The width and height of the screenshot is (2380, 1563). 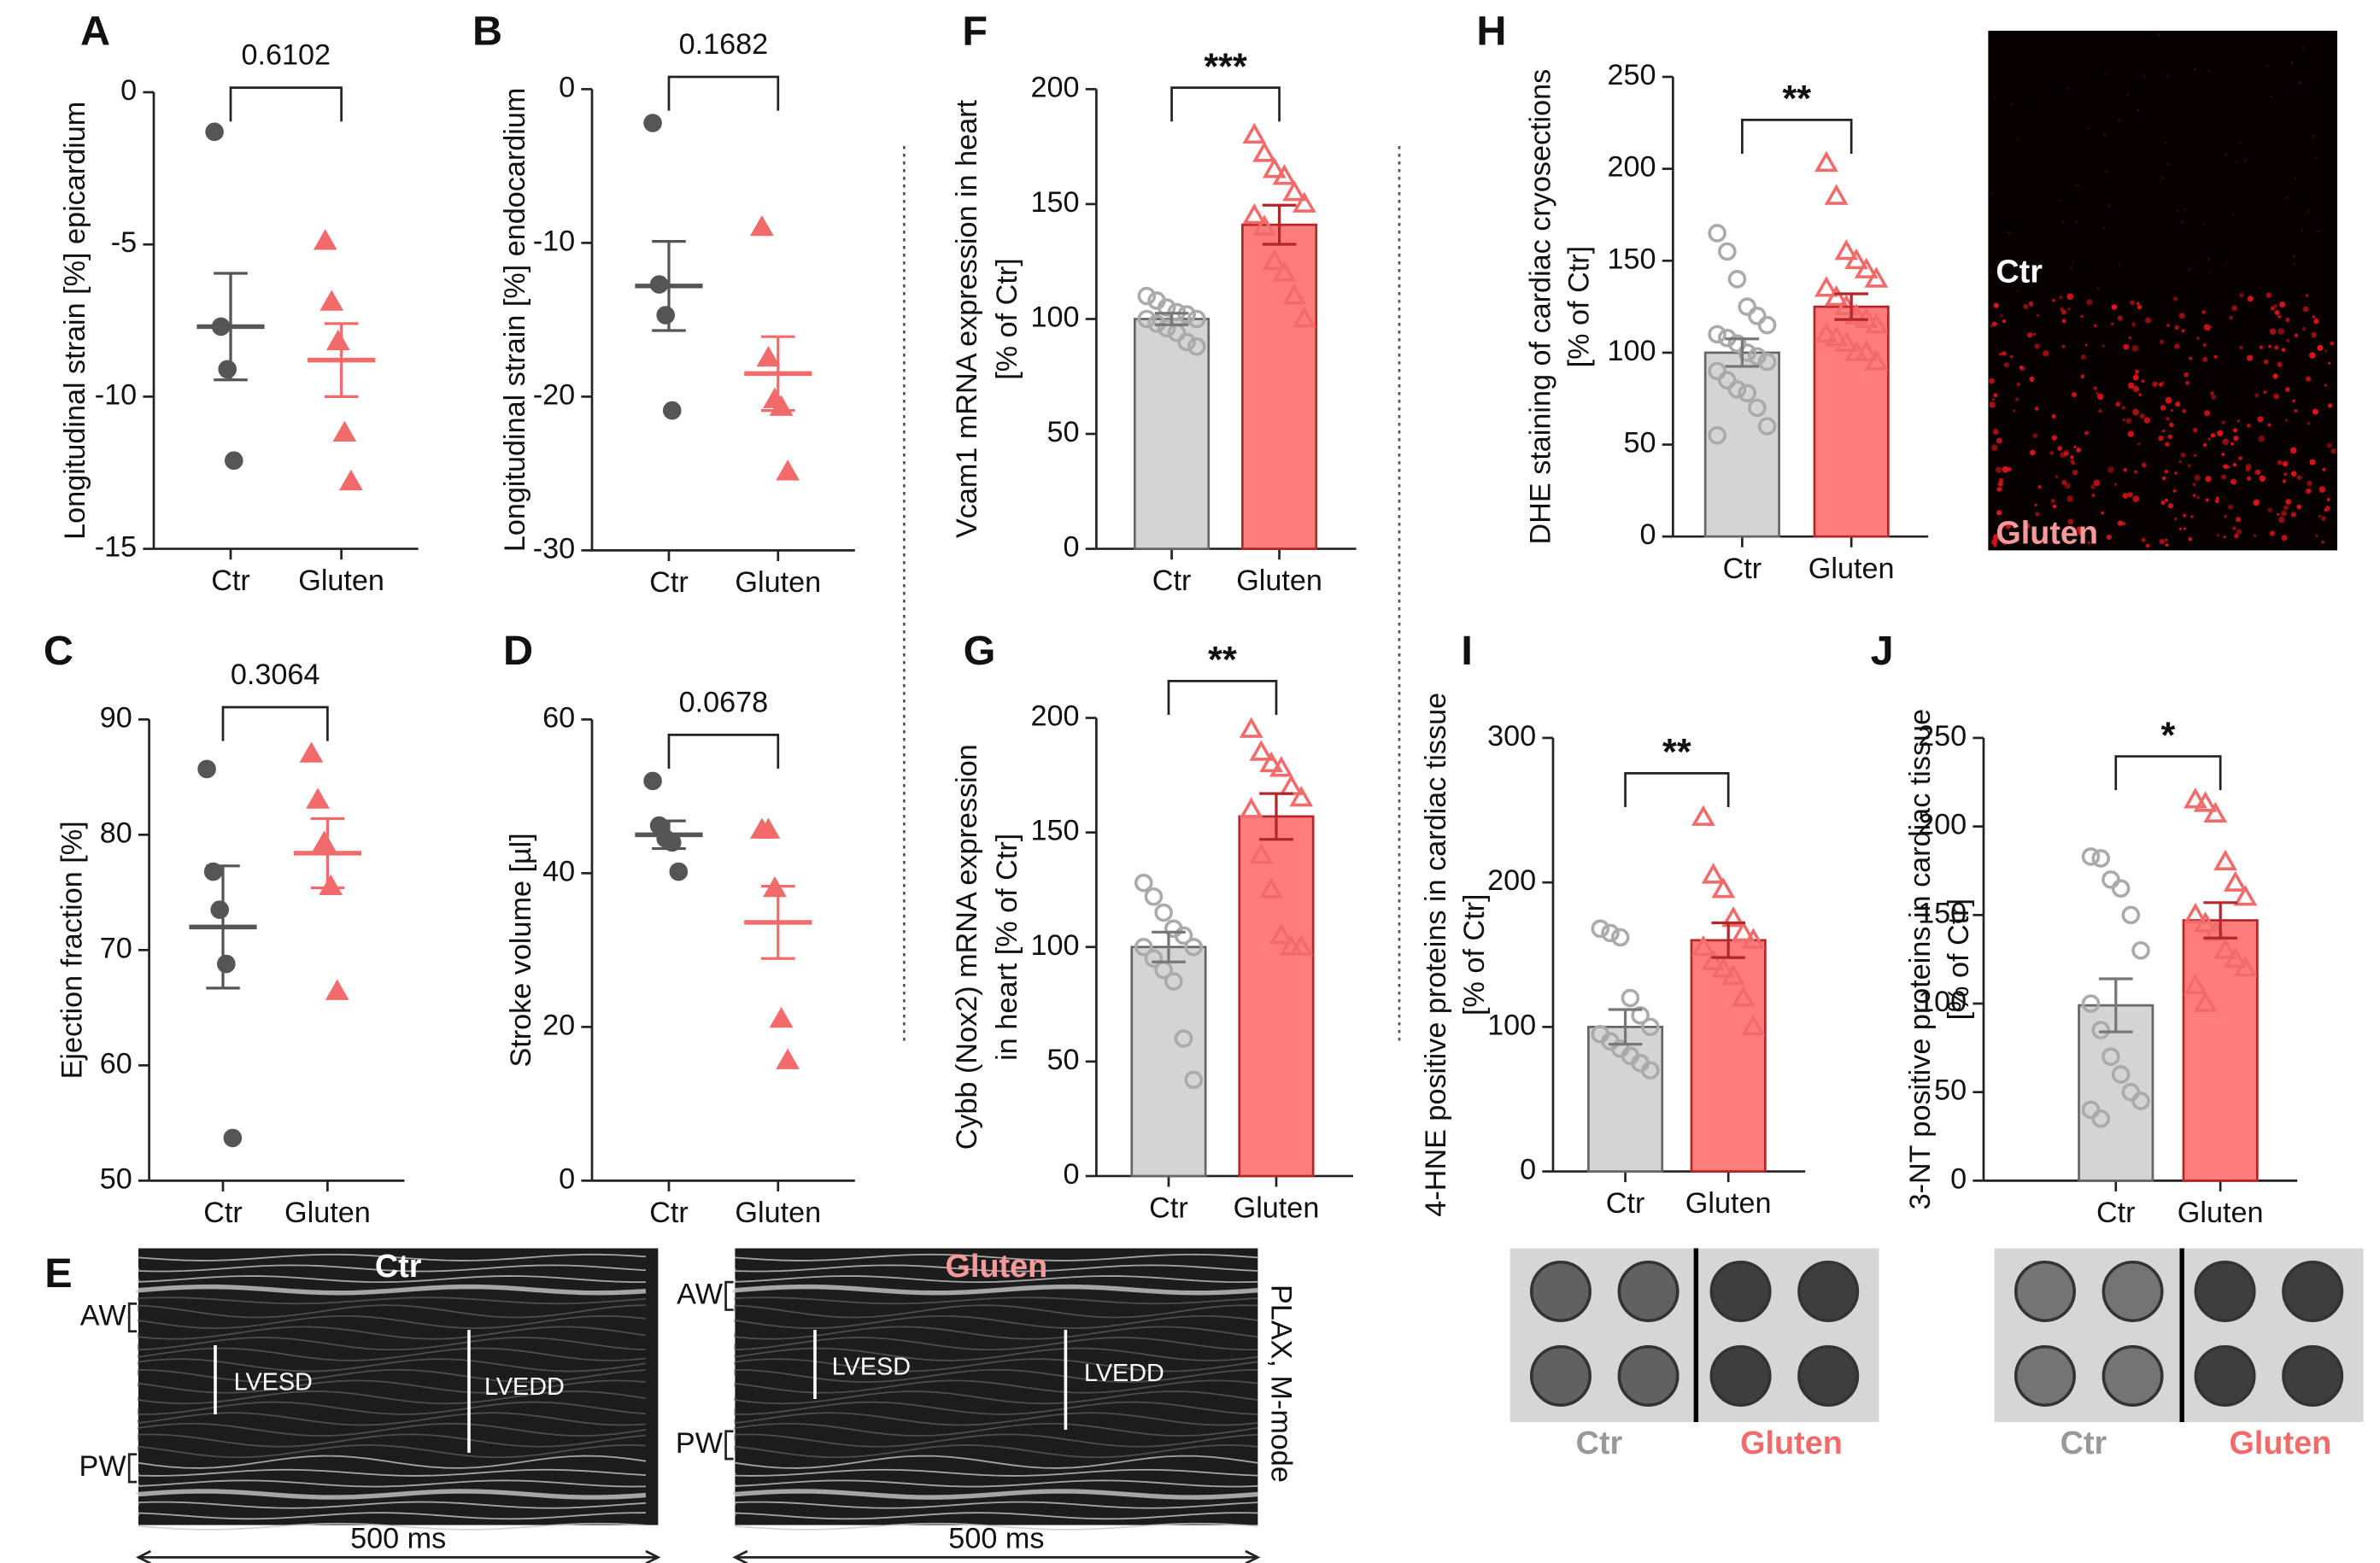 I want to click on y-tick-label: 300, so click(x=1512, y=736).